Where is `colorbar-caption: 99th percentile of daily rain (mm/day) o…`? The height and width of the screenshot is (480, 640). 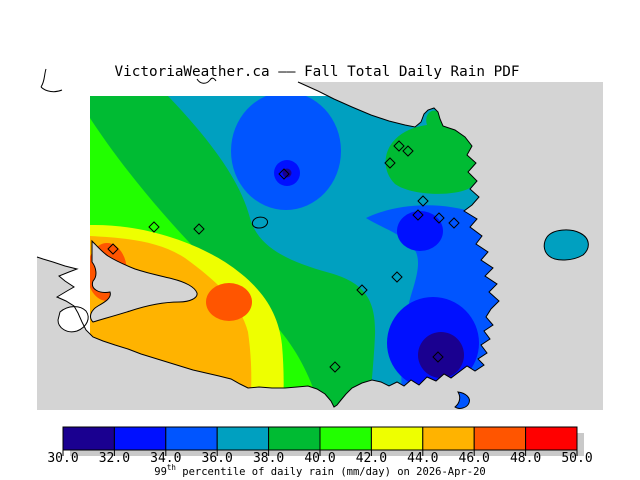
colorbar-caption: 99th percentile of daily rain (mm/day) o… is located at coordinates (319, 470).